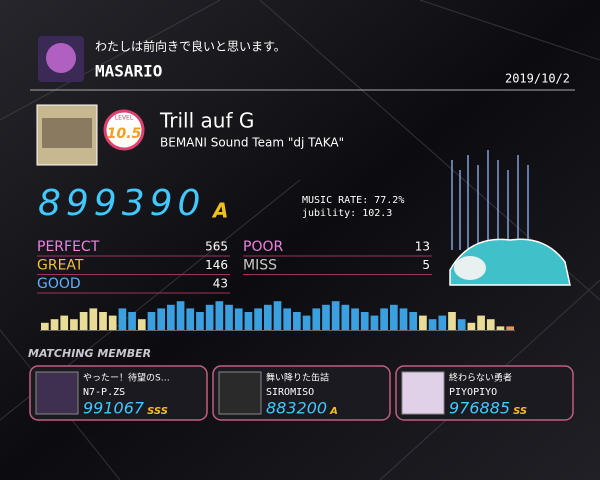 This screenshot has width=600, height=480. Describe the element at coordinates (347, 213) in the screenshot. I see `jubility: jubility: 102.3` at that location.